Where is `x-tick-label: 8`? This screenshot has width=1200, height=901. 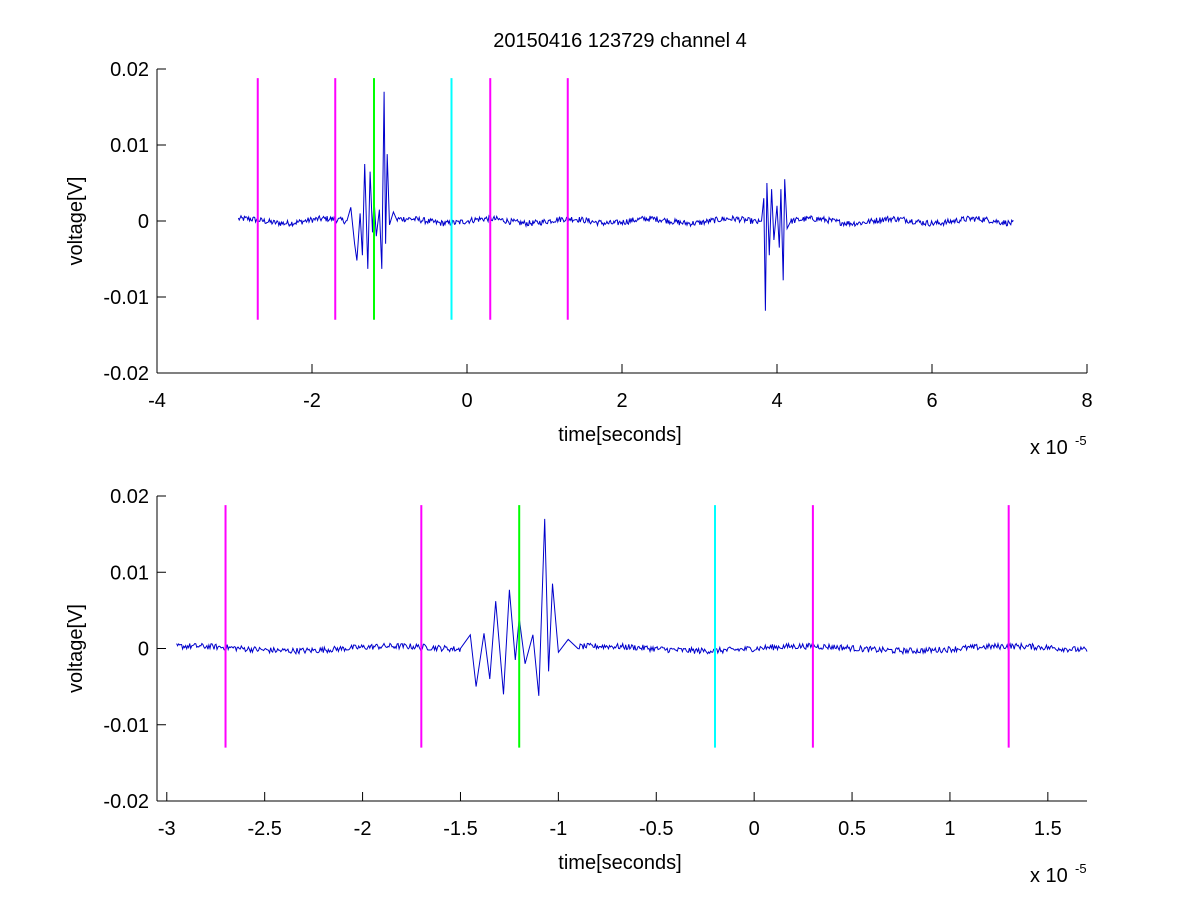
x-tick-label: 8 is located at coordinates (1086, 401).